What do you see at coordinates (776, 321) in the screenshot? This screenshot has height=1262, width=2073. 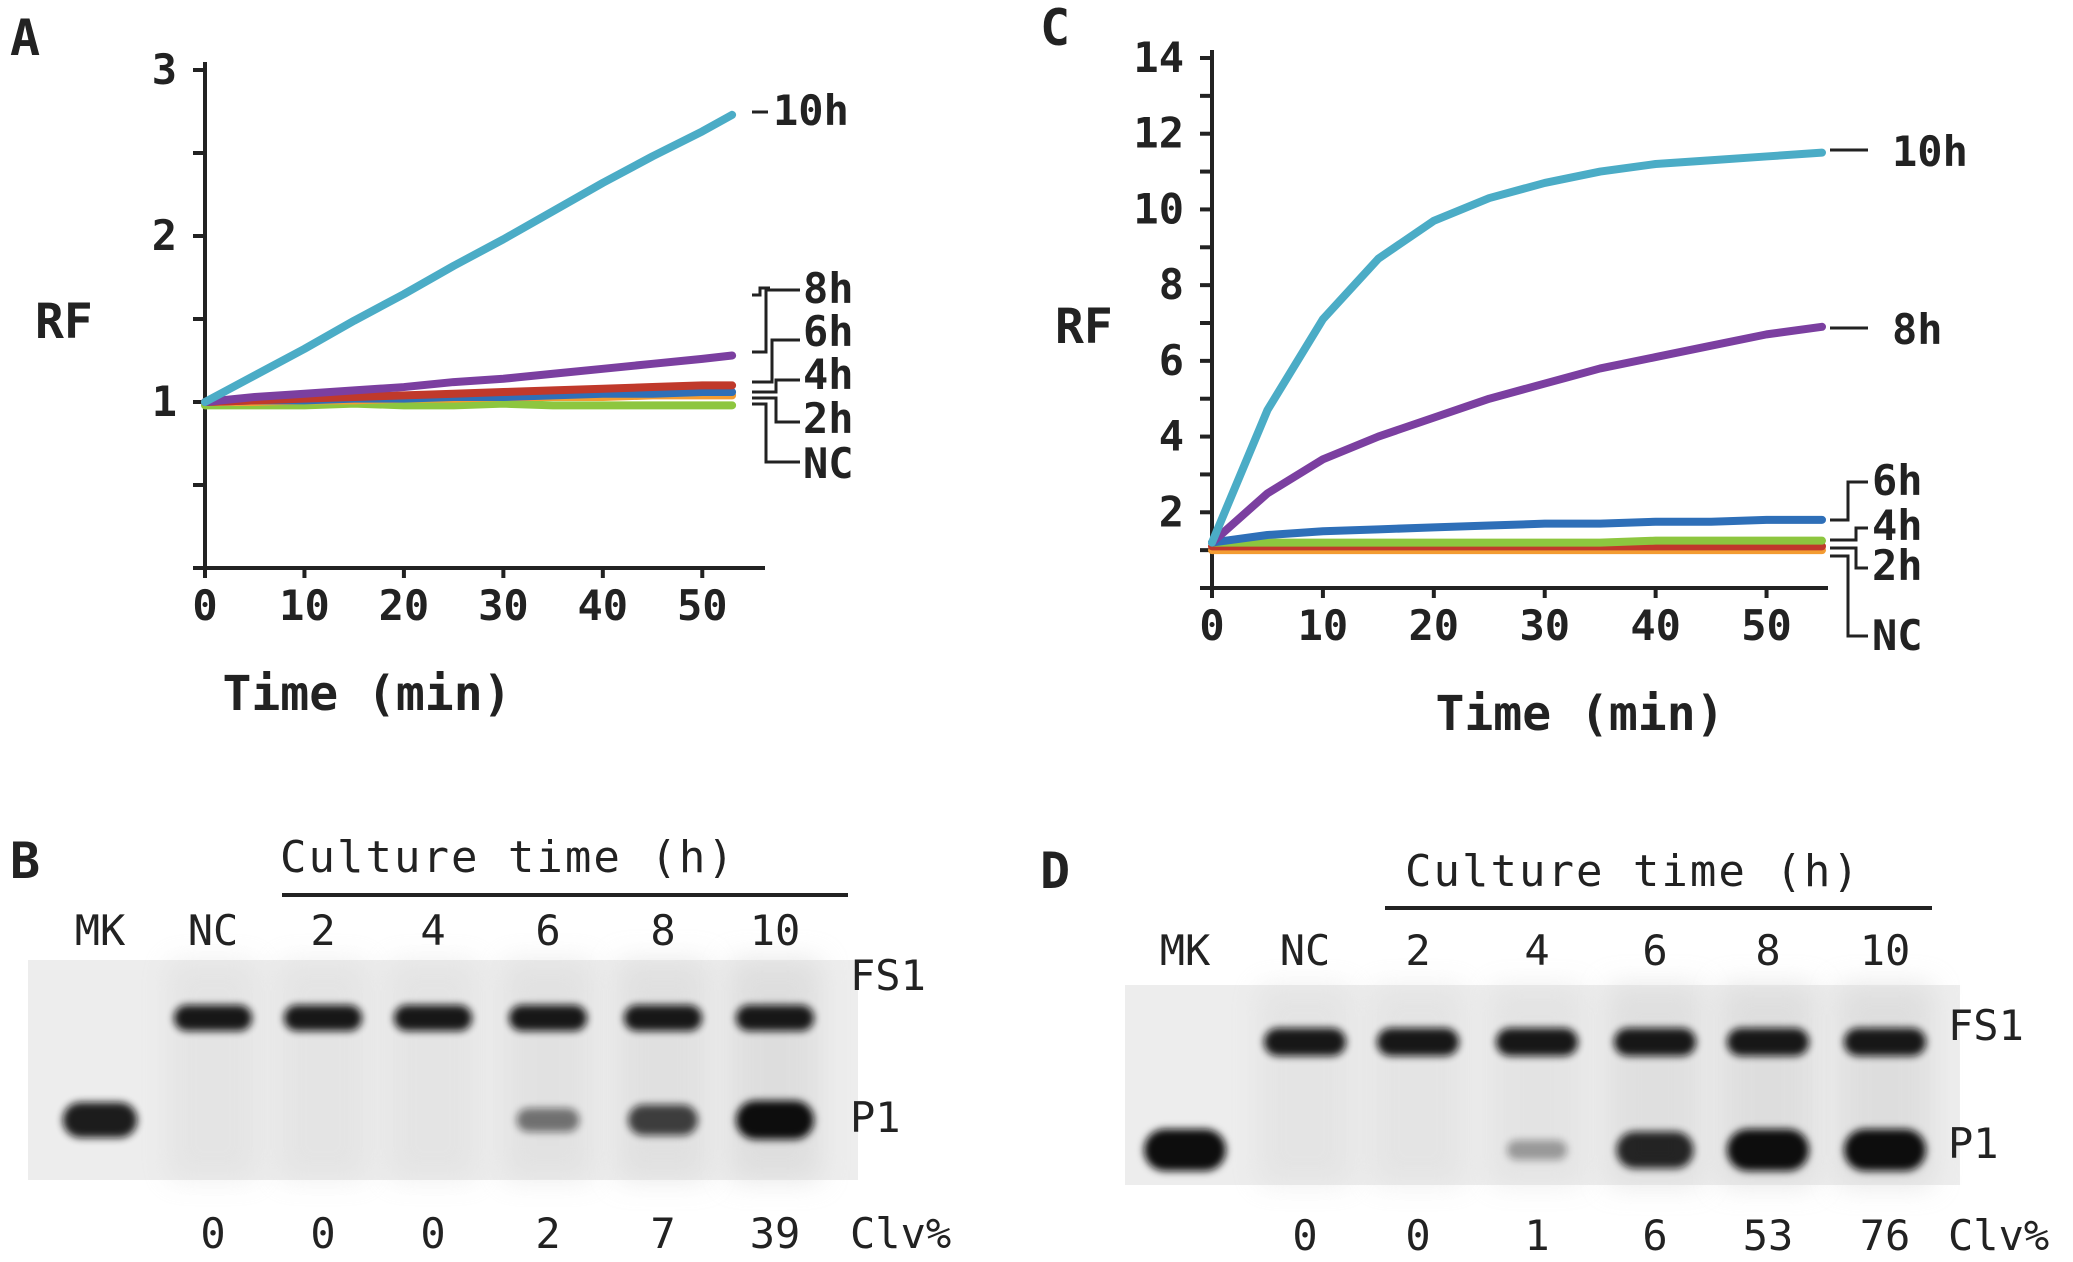 I see `bracket-8h` at bounding box center [776, 321].